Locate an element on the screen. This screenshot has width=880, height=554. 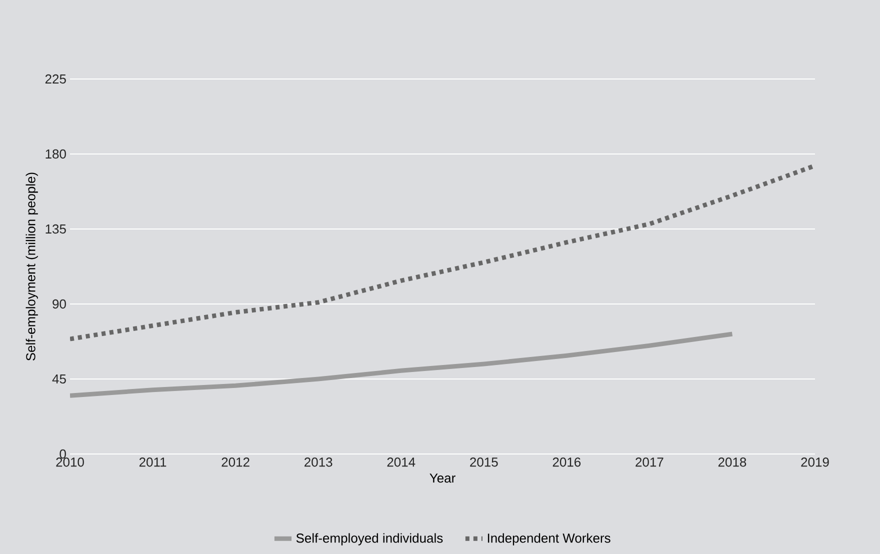
x-tick-label: 2019 is located at coordinates (815, 462).